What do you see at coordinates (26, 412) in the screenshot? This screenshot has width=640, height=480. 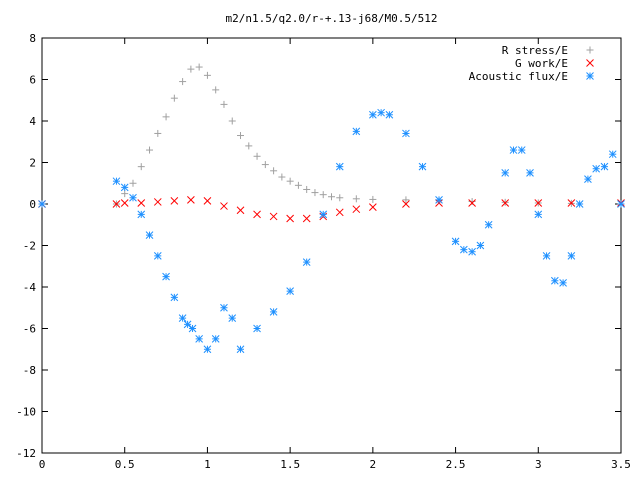 I see `y-tick-label: -10` at bounding box center [26, 412].